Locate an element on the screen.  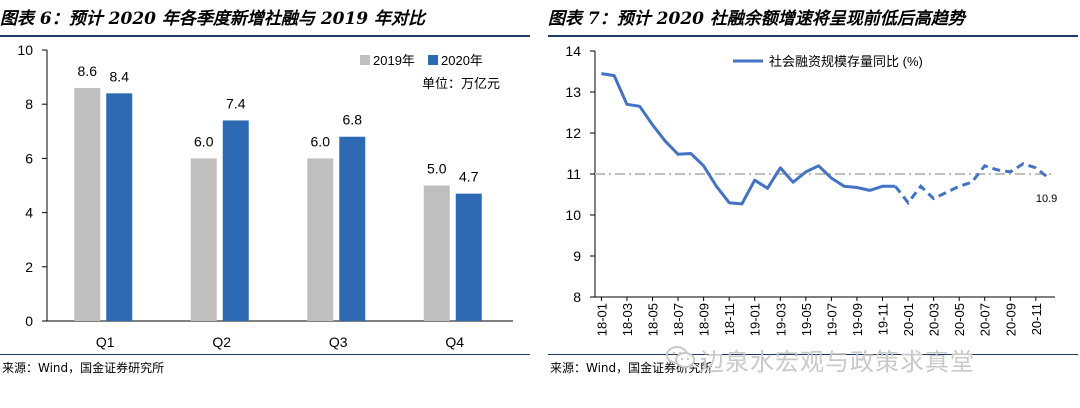
x-tick-label: 20-01 is located at coordinates (908, 319).